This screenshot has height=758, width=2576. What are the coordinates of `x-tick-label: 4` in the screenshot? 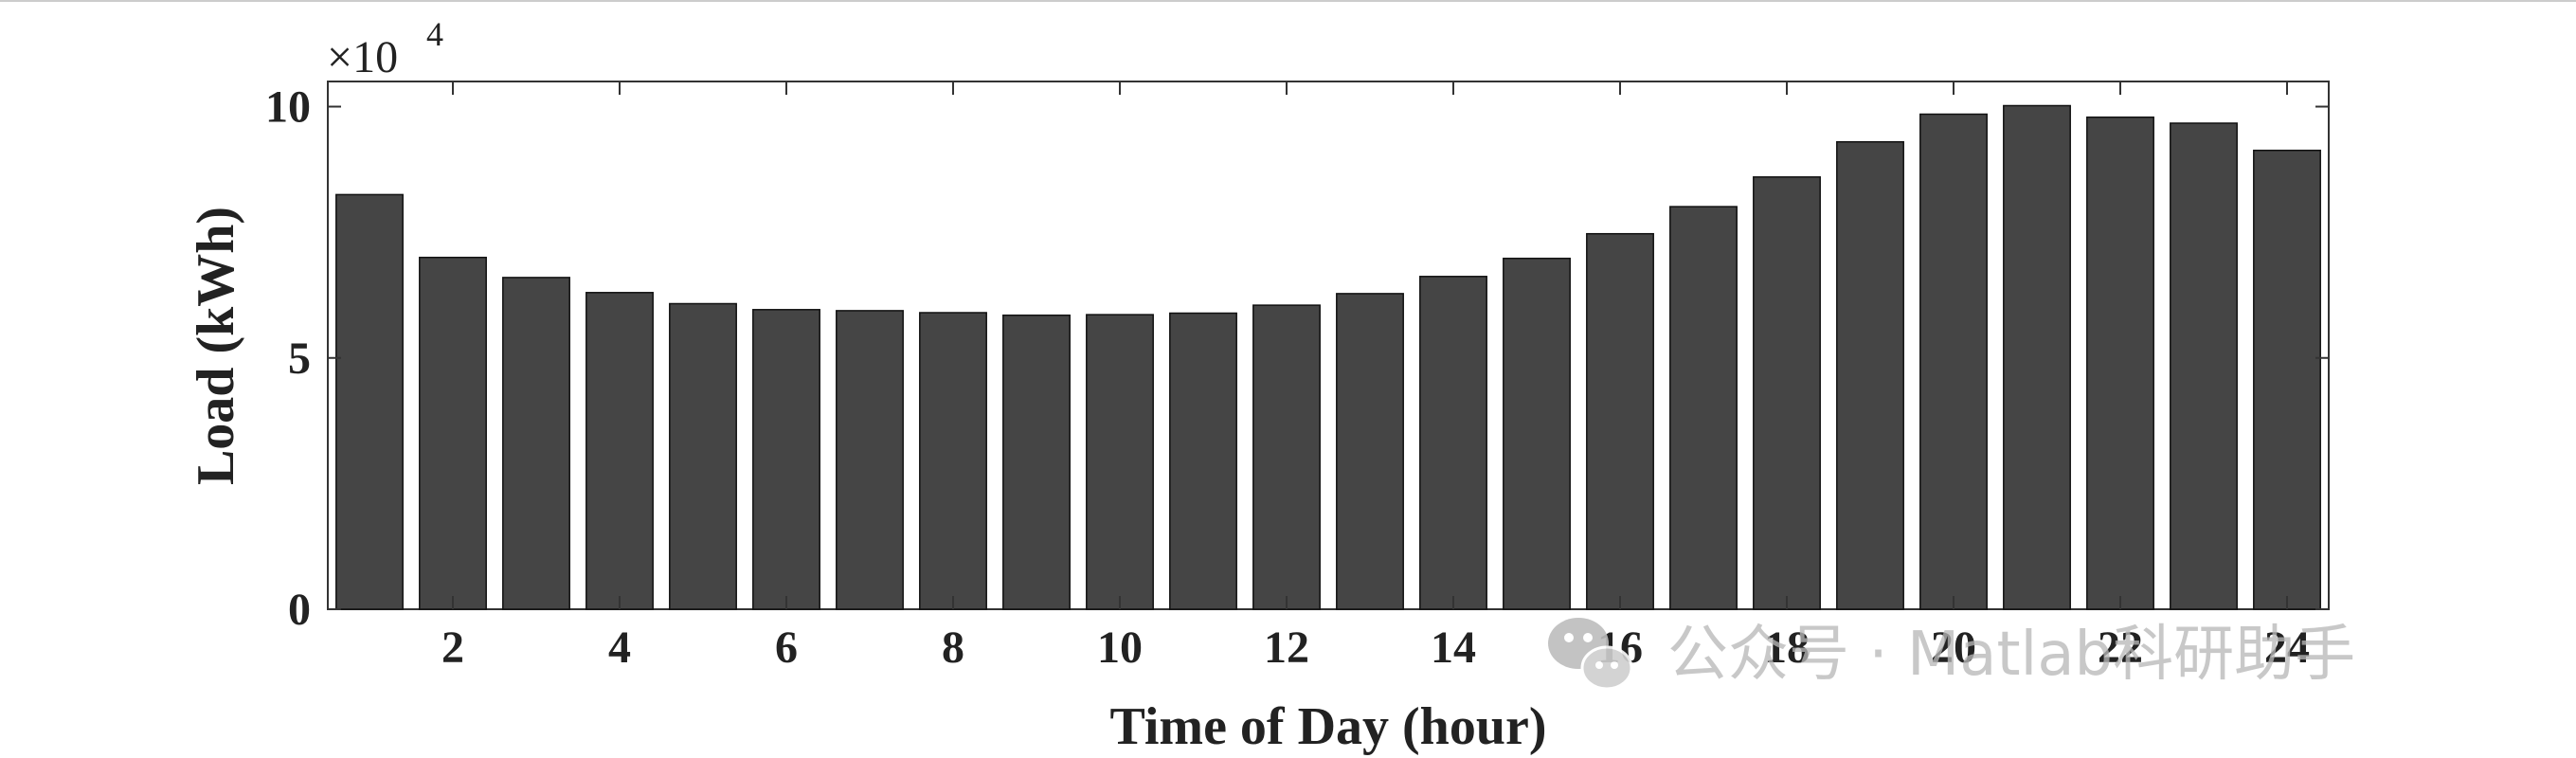 It's located at (619, 648).